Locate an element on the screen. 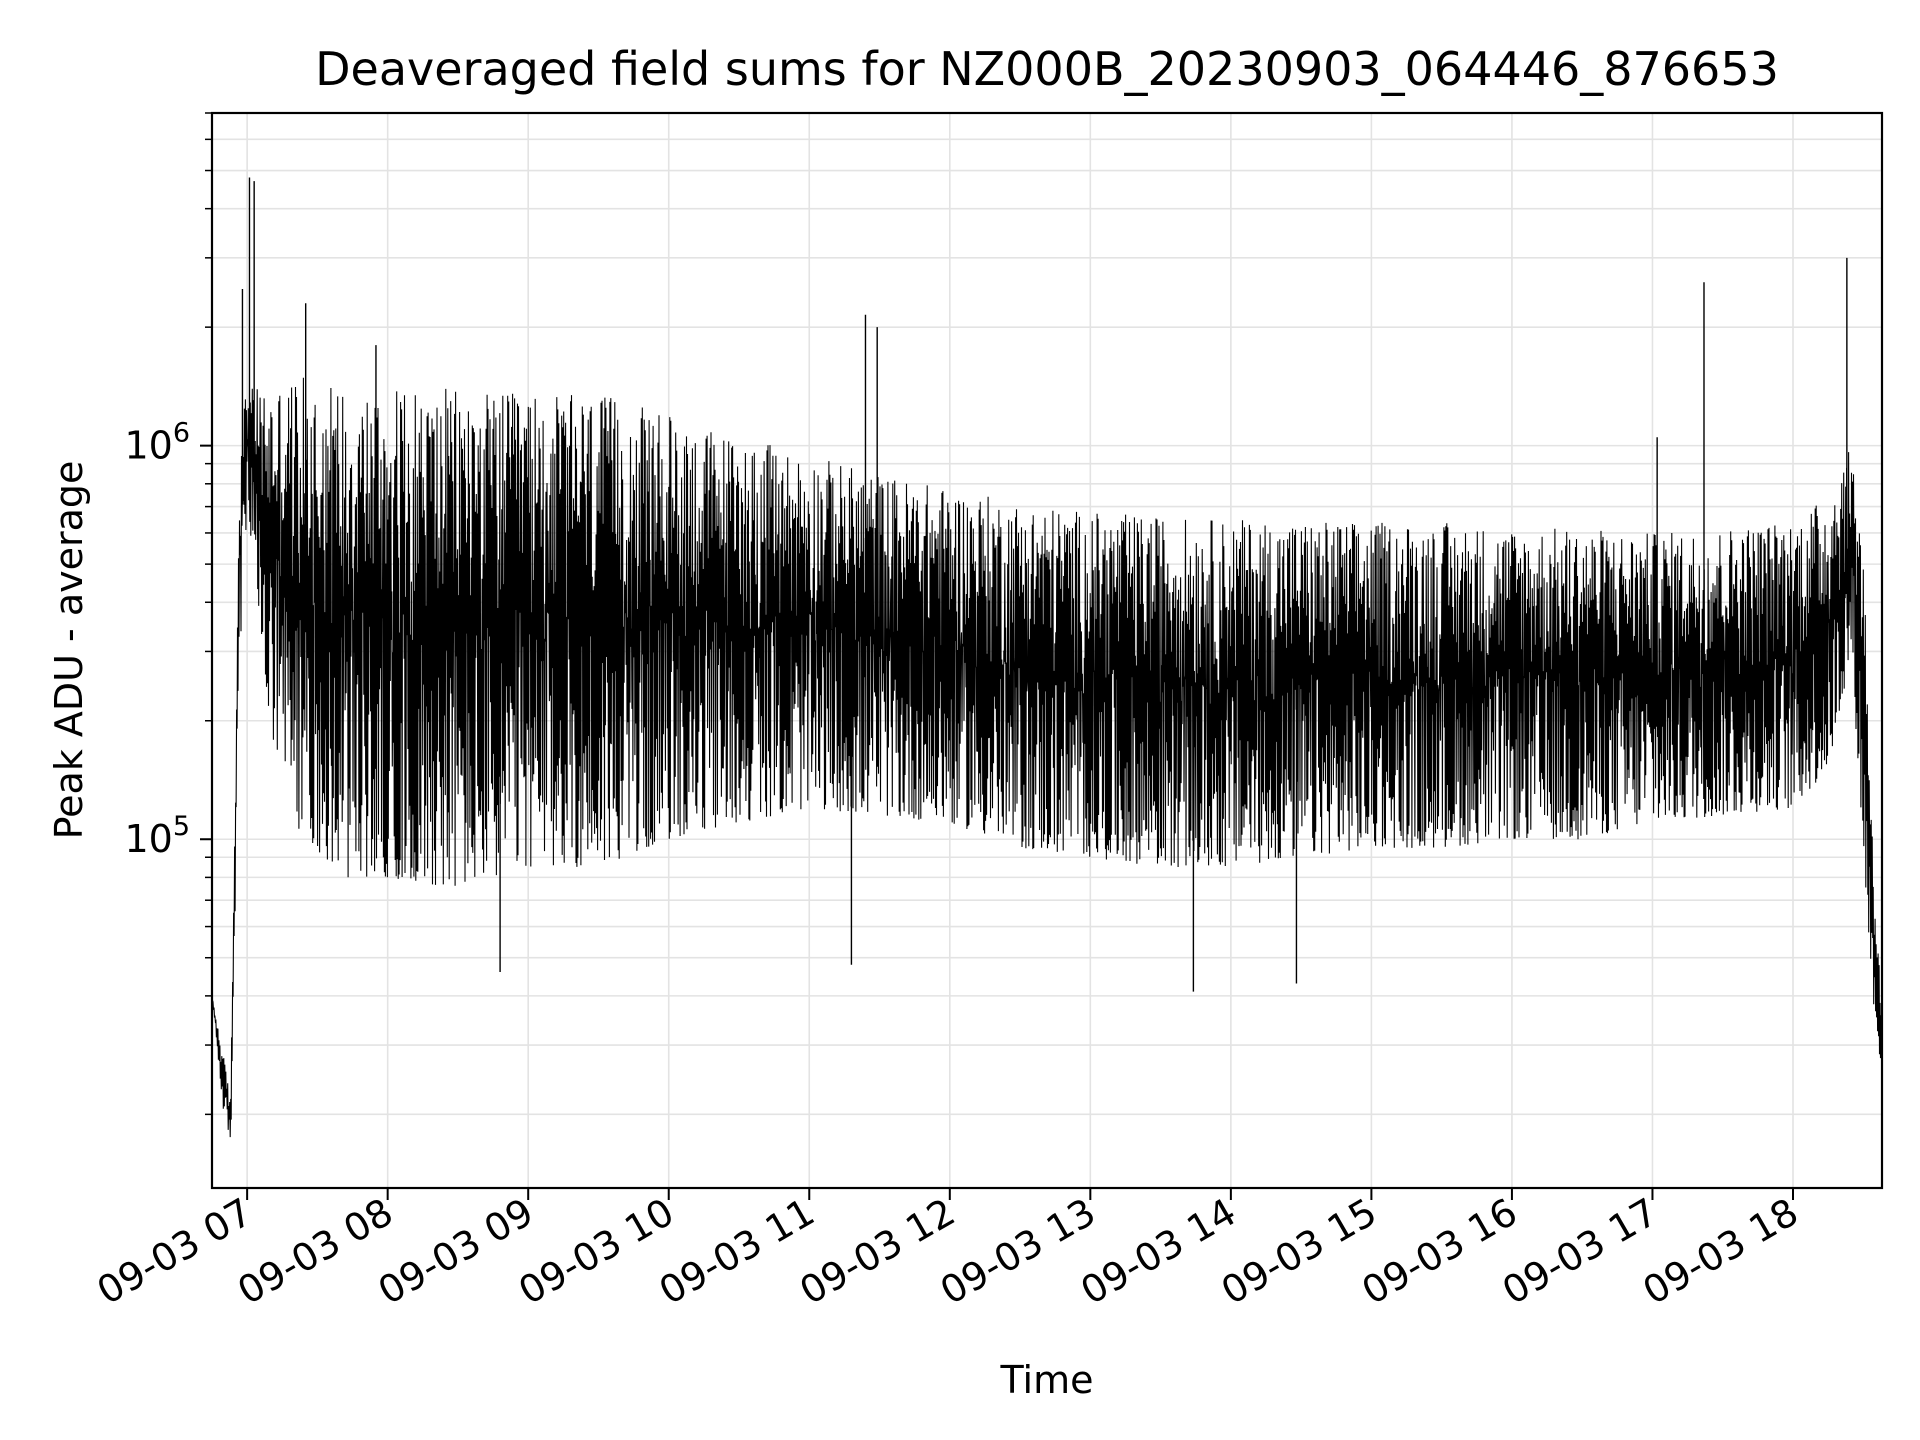 This screenshot has height=1440, width=1920. y-tick-label: 106 is located at coordinates (157, 443).